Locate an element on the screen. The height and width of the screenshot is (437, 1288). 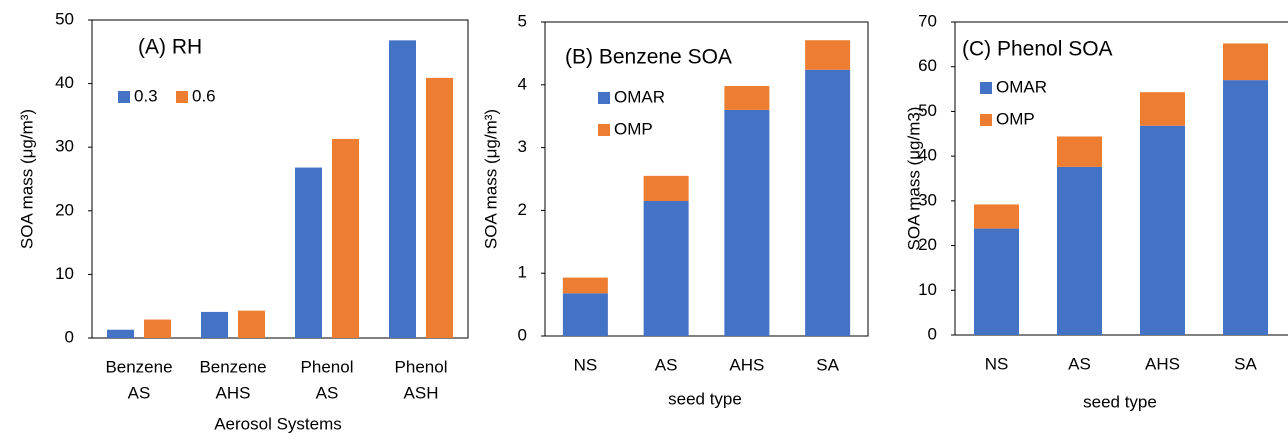
x-axis-label: Aerosol Systems is located at coordinates (278, 423).